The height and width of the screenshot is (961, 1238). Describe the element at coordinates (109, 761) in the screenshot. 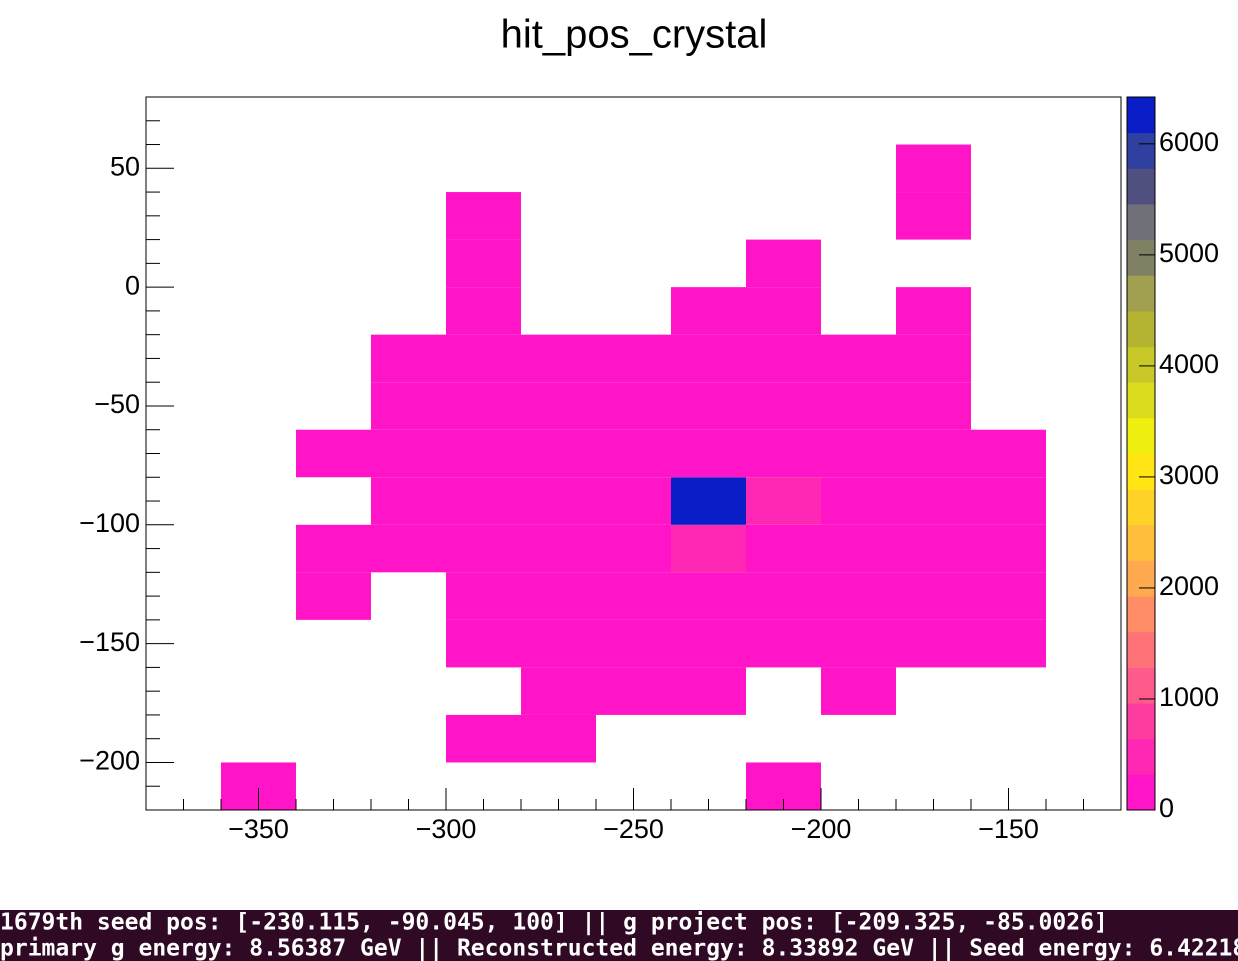

I see `y-tick-label: −200` at that location.